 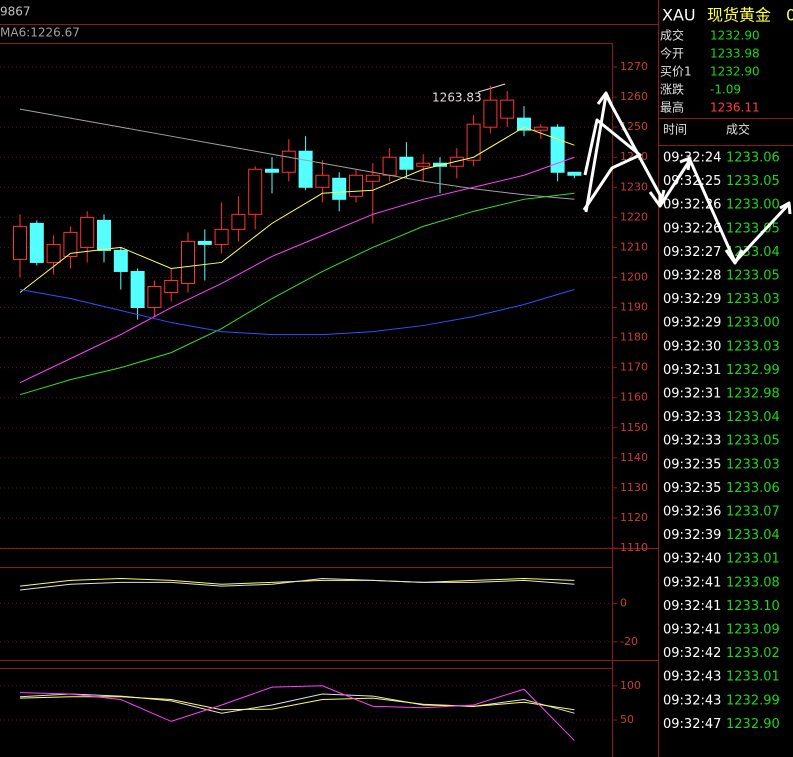 What do you see at coordinates (634, 427) in the screenshot?
I see `y-tick-label: 1150` at bounding box center [634, 427].